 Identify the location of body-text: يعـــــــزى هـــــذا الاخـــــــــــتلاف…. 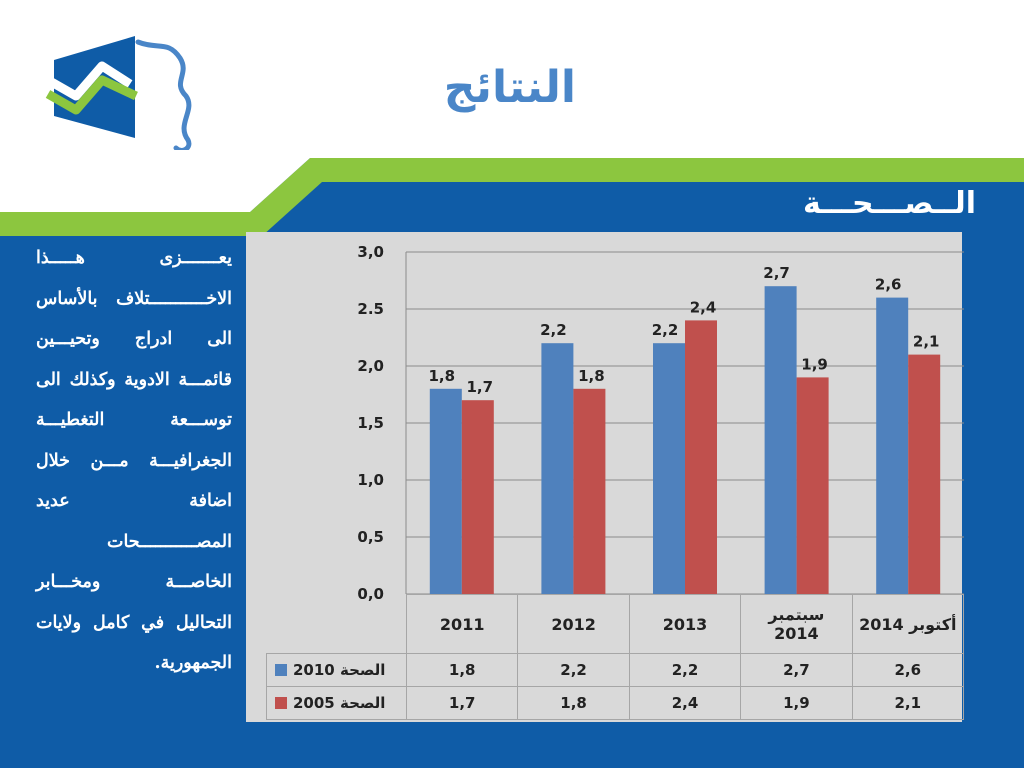
(134, 460).